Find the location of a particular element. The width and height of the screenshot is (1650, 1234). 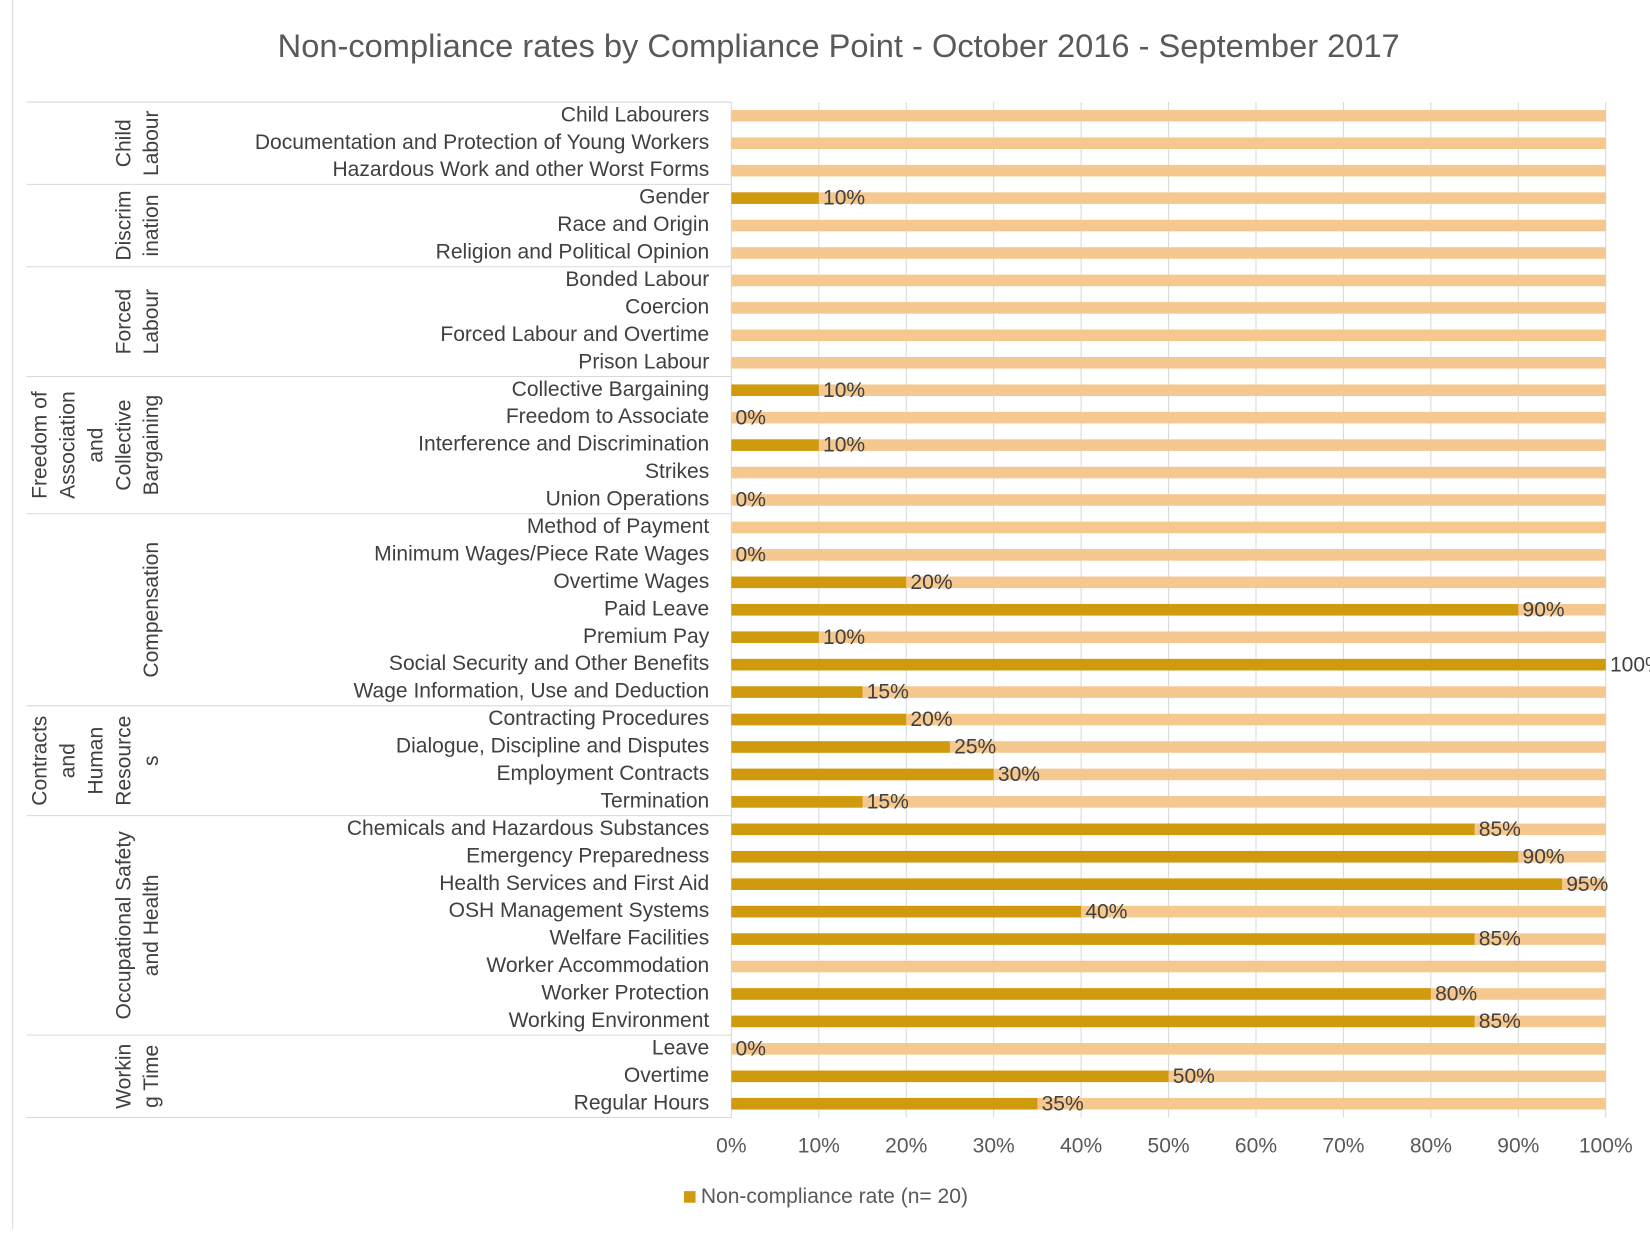

group-label: Labour is located at coordinates (151, 321).